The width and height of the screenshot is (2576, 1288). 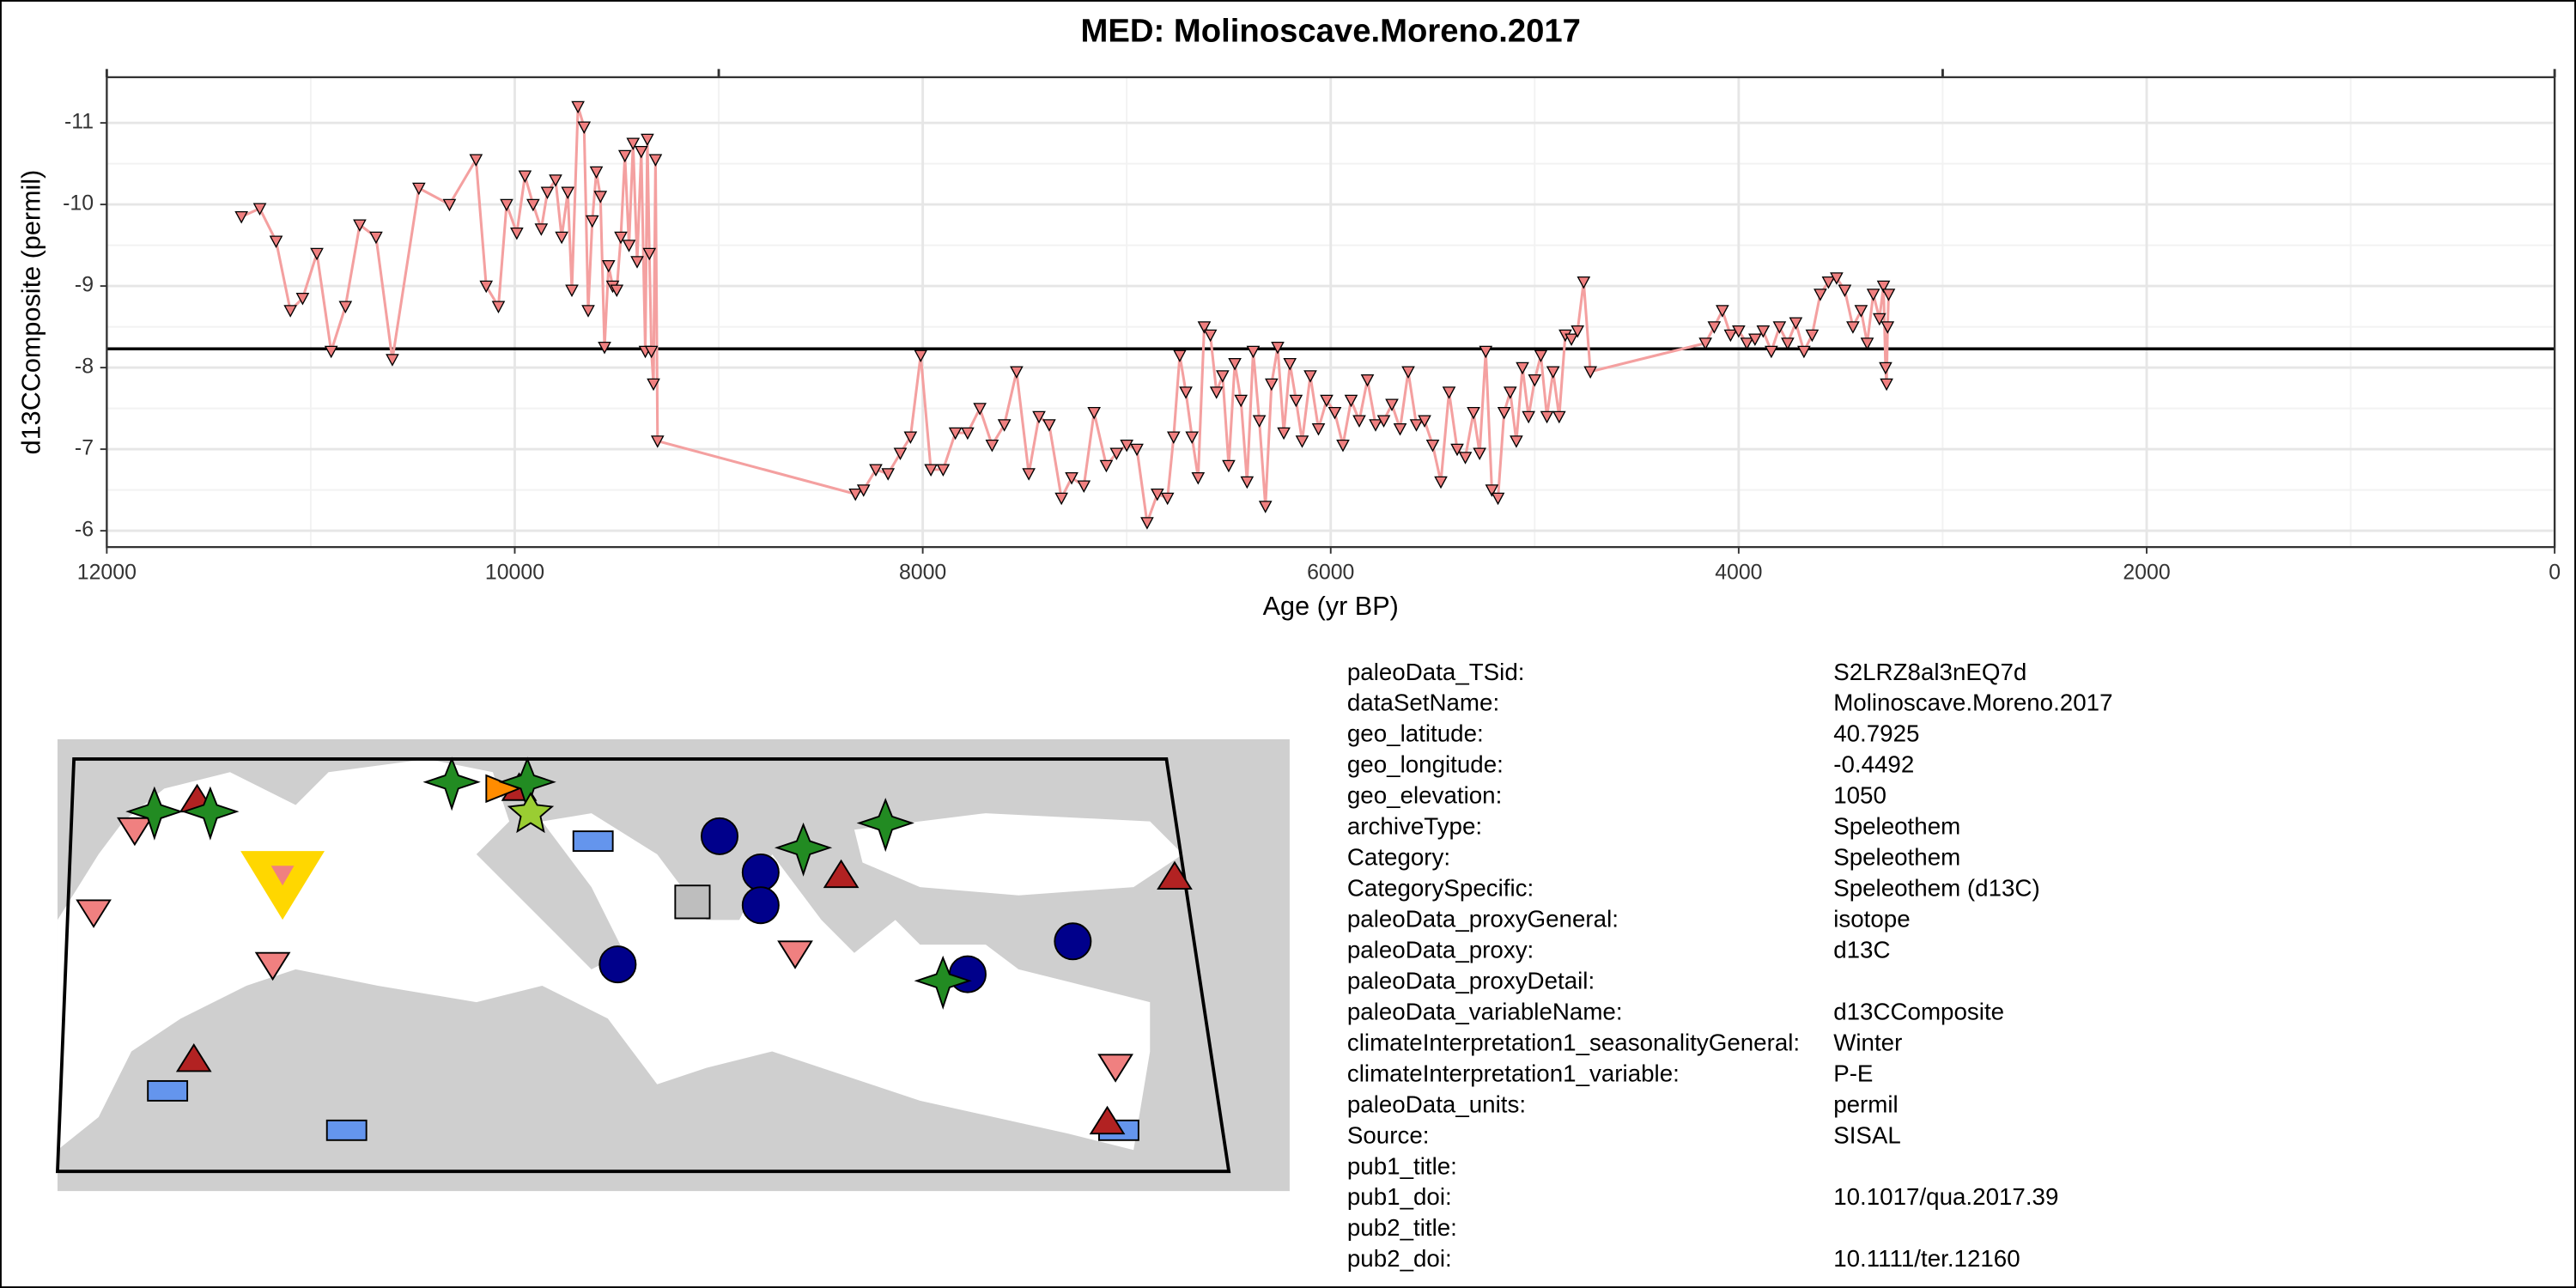 I want to click on metadata-key: pub1_title:, so click(x=1402, y=1166).